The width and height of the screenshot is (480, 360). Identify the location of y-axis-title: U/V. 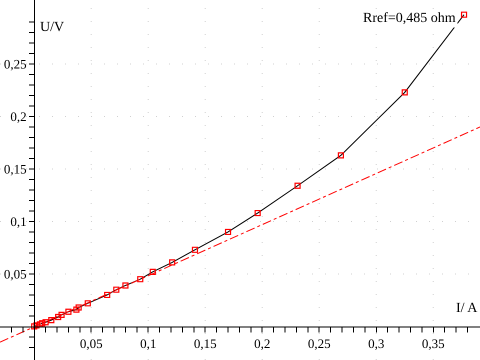
(52, 27).